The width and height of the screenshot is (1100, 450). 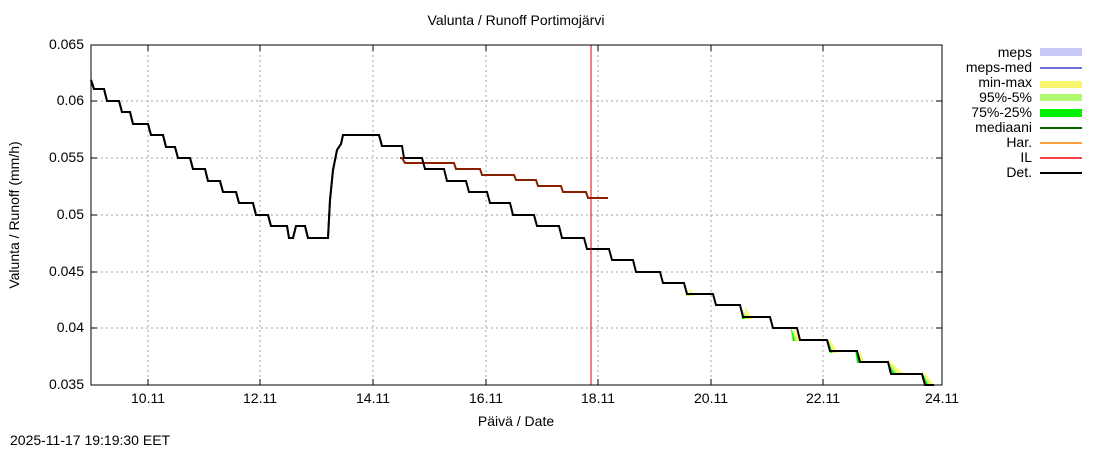 What do you see at coordinates (14, 215) in the screenshot?
I see `y-axis-label: Valunta / Runoff (mm/h)` at bounding box center [14, 215].